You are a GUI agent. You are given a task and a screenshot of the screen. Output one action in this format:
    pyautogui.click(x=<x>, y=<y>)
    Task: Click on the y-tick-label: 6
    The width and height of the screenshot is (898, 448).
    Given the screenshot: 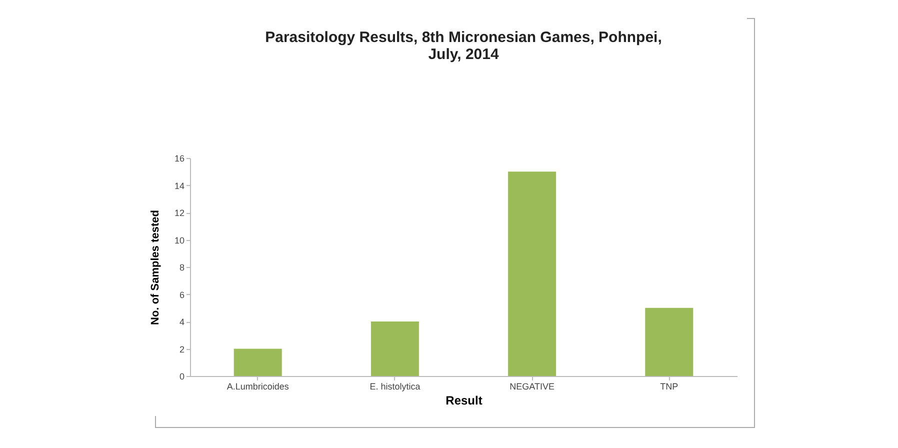 What is the action you would take?
    pyautogui.click(x=181, y=295)
    